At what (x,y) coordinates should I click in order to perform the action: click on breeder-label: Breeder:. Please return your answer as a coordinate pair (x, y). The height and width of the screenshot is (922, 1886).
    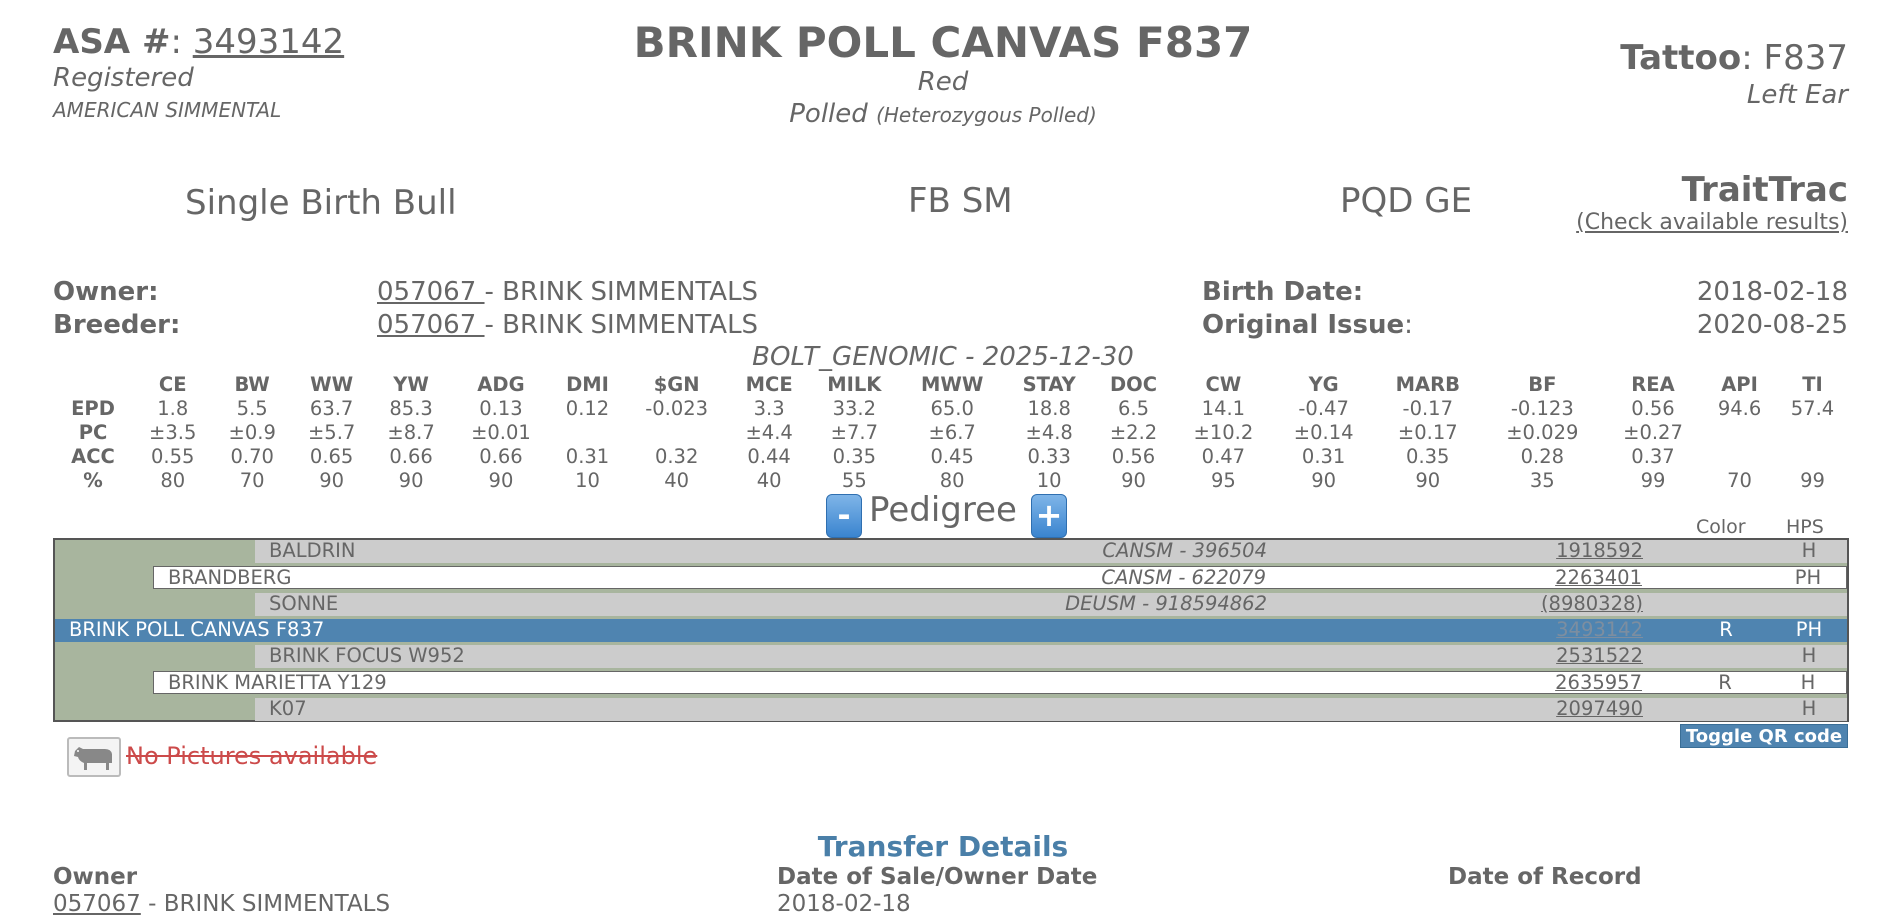
    Looking at the image, I should click on (117, 325).